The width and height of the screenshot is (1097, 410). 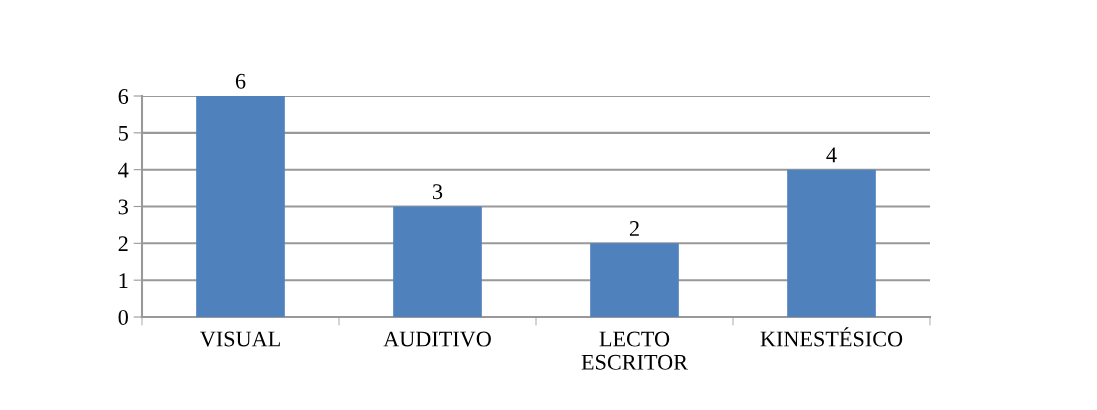 I want to click on x-tick-label: LECTO ESCRITOR, so click(x=634, y=350).